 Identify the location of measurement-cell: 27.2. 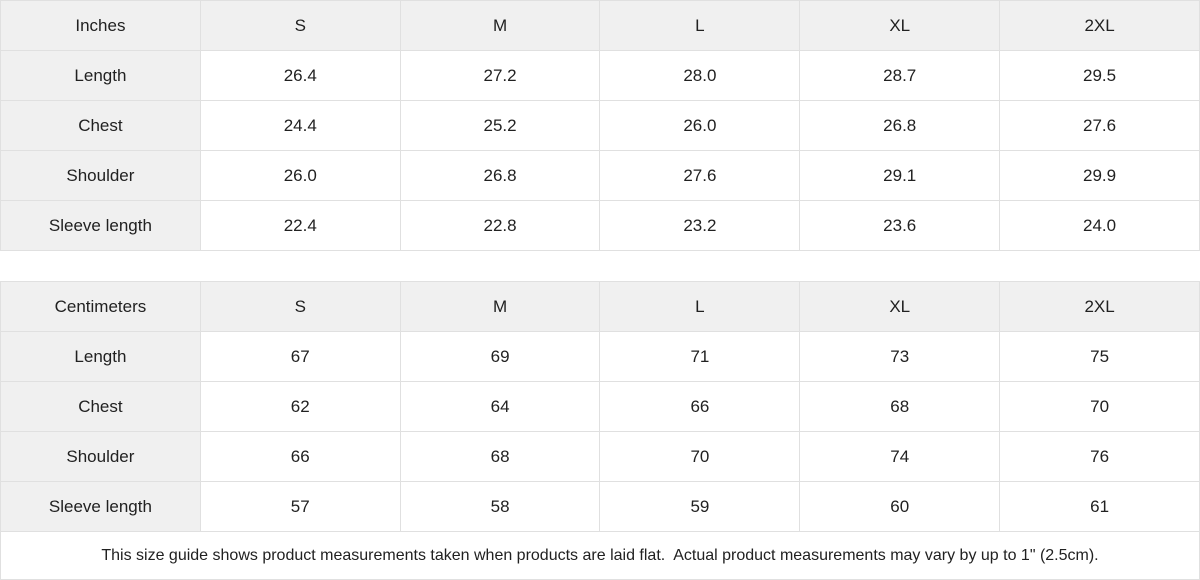
(500, 75).